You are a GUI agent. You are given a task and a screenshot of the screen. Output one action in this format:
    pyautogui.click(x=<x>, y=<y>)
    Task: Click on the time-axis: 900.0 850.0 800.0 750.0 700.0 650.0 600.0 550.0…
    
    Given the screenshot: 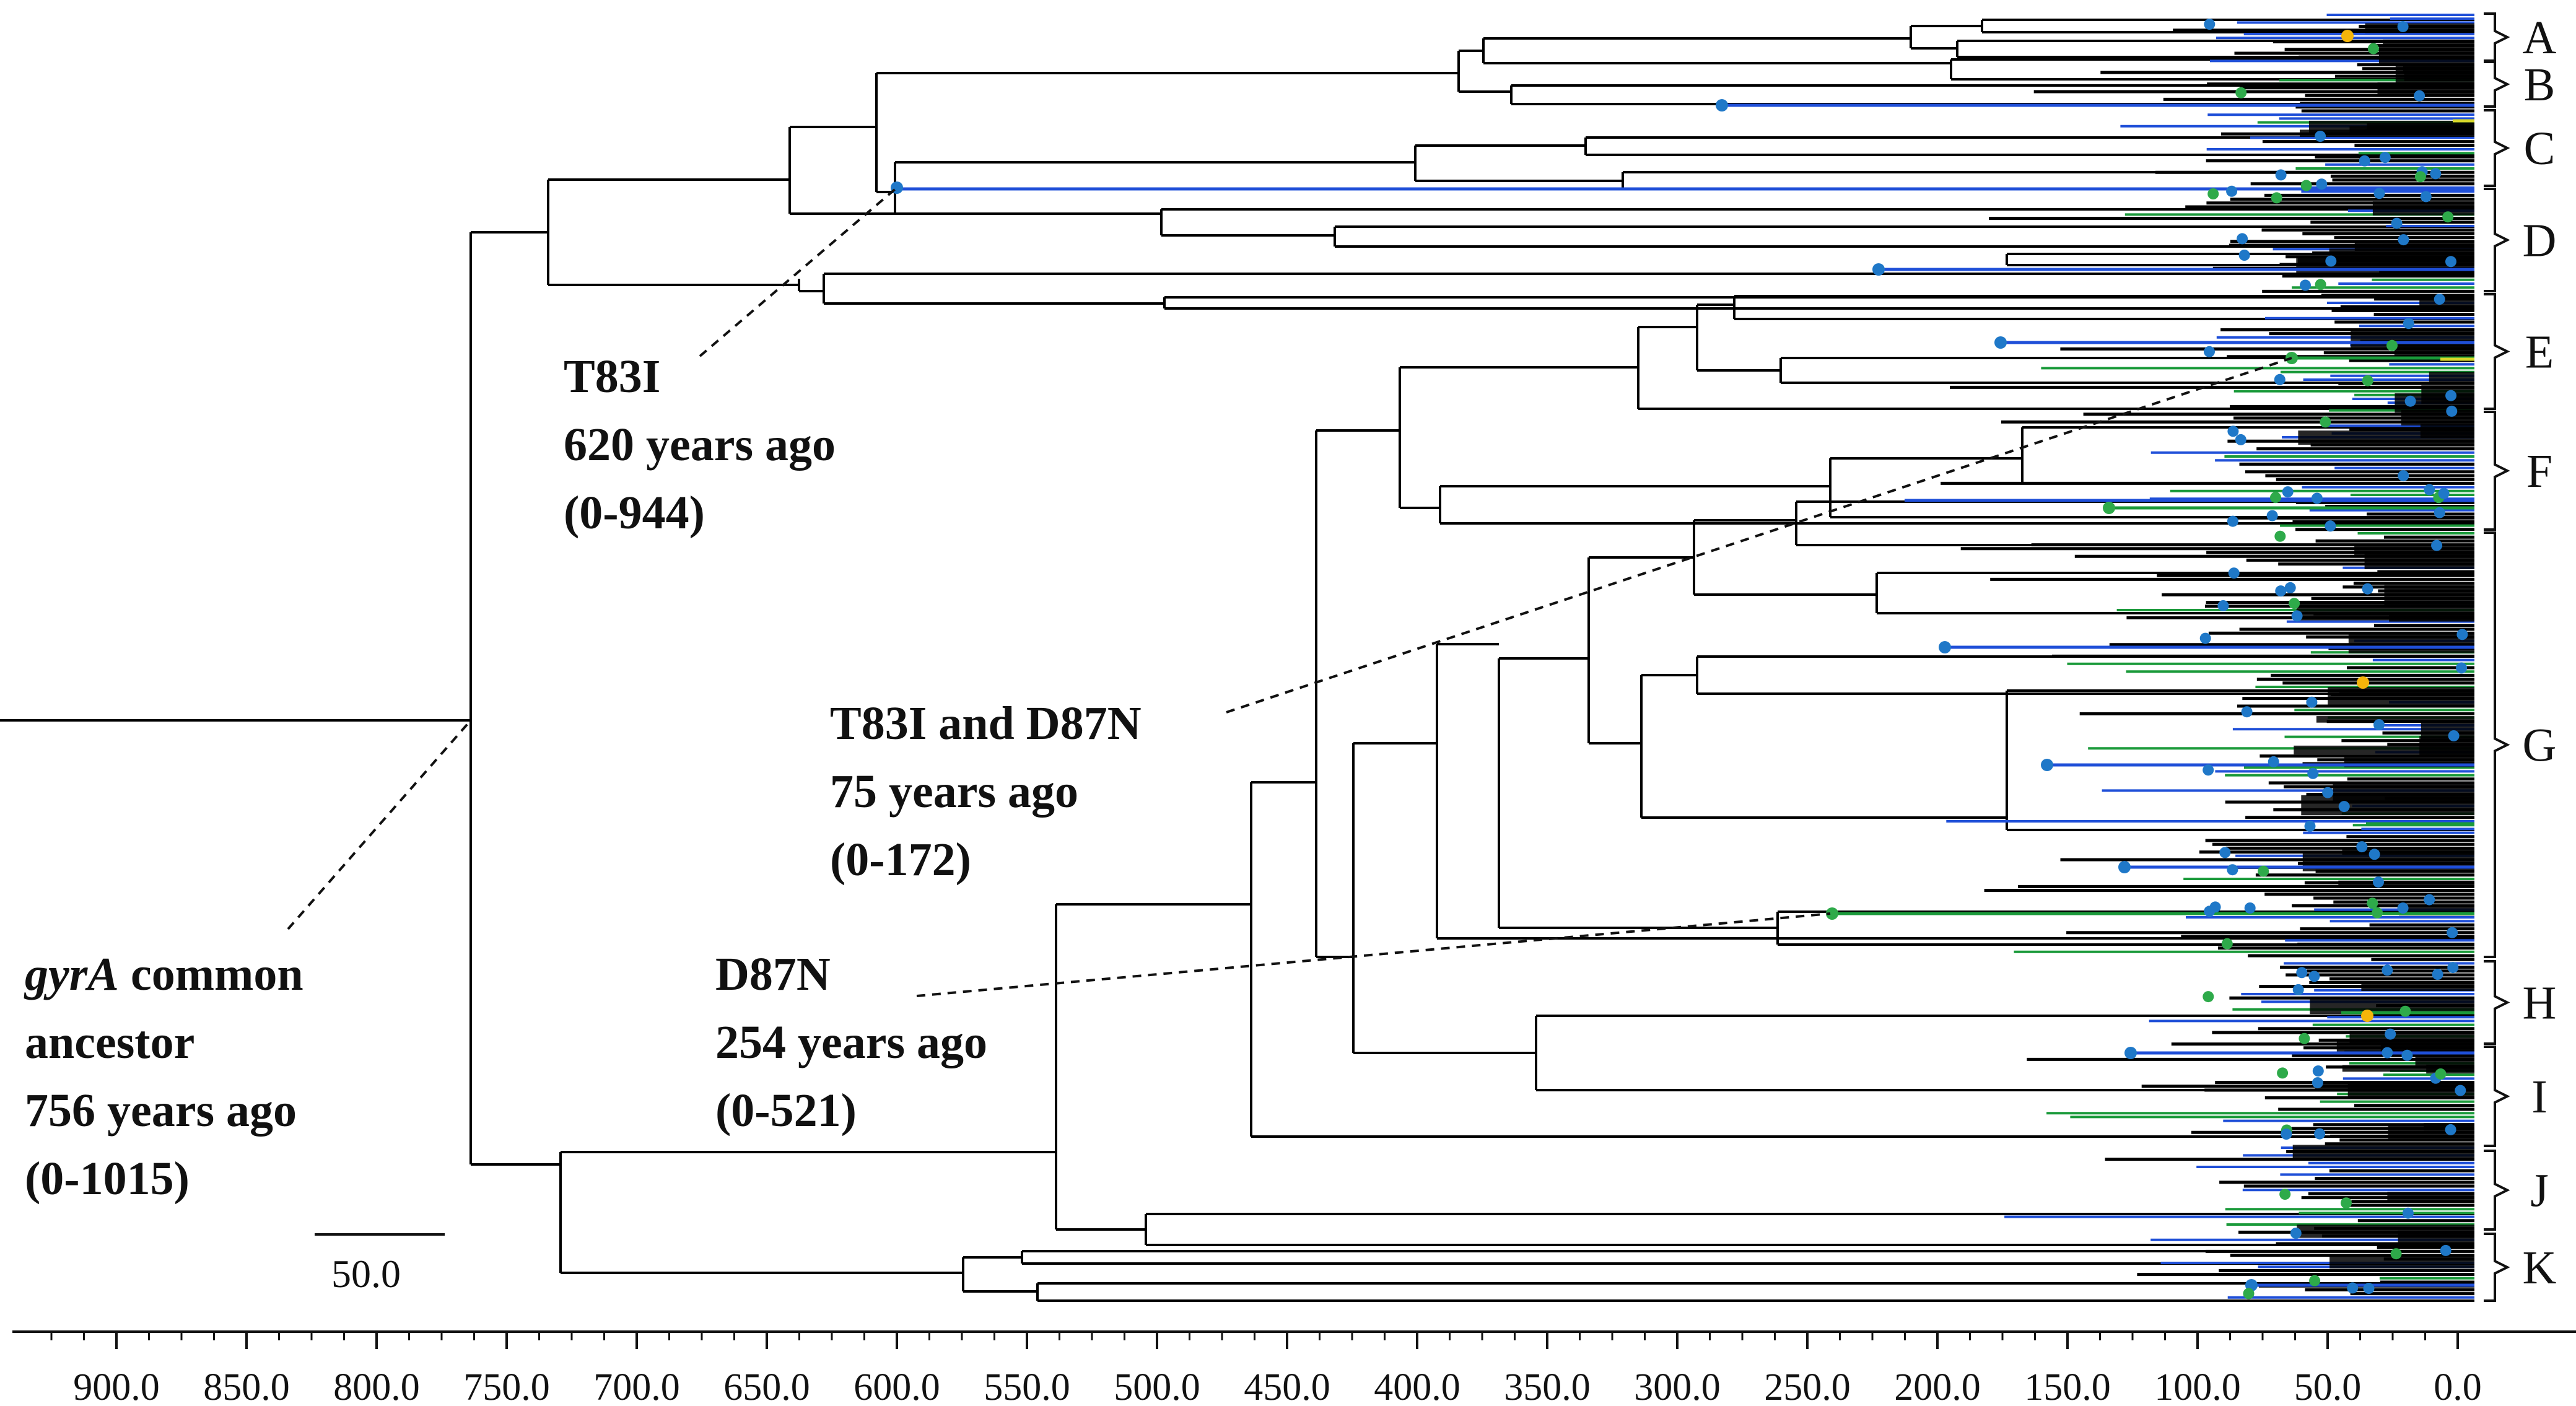 What is the action you would take?
    pyautogui.click(x=1294, y=1368)
    